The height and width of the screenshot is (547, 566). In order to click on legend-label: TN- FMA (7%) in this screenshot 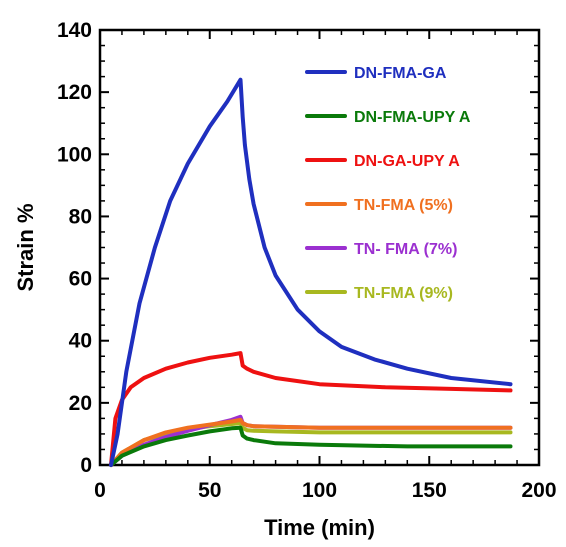, I will do `click(405, 249)`.